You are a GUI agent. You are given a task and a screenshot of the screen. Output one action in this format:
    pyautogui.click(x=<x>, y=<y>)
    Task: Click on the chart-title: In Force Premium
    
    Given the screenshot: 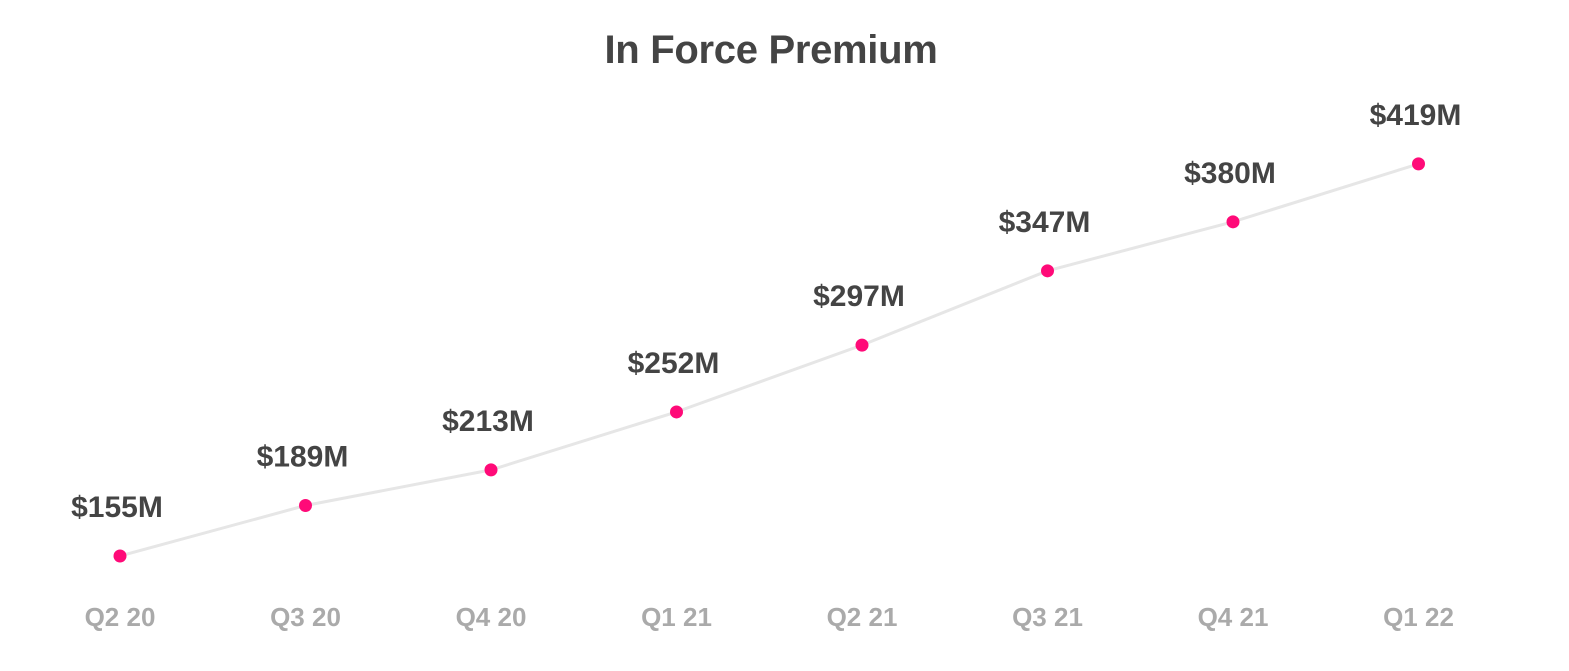 What is the action you would take?
    pyautogui.click(x=771, y=50)
    